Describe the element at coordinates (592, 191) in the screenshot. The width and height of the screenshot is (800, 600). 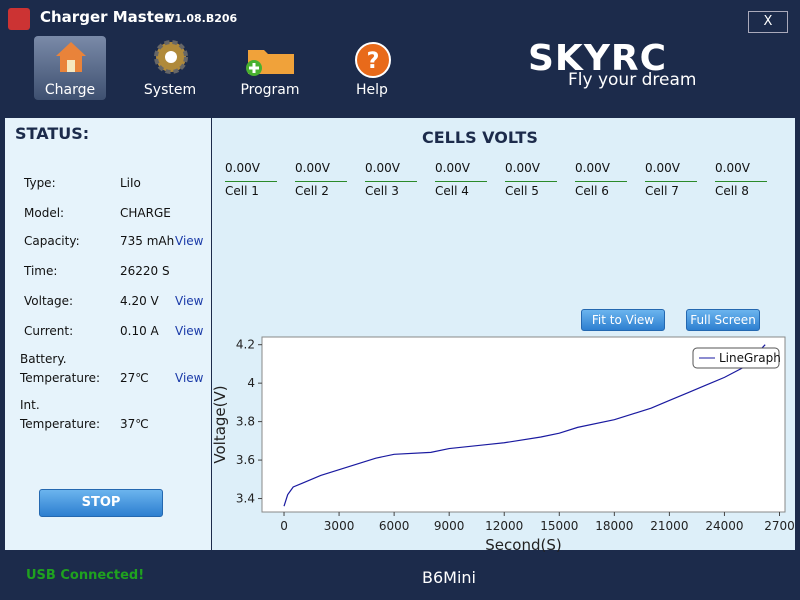
I see `cell-label: Cell 6` at that location.